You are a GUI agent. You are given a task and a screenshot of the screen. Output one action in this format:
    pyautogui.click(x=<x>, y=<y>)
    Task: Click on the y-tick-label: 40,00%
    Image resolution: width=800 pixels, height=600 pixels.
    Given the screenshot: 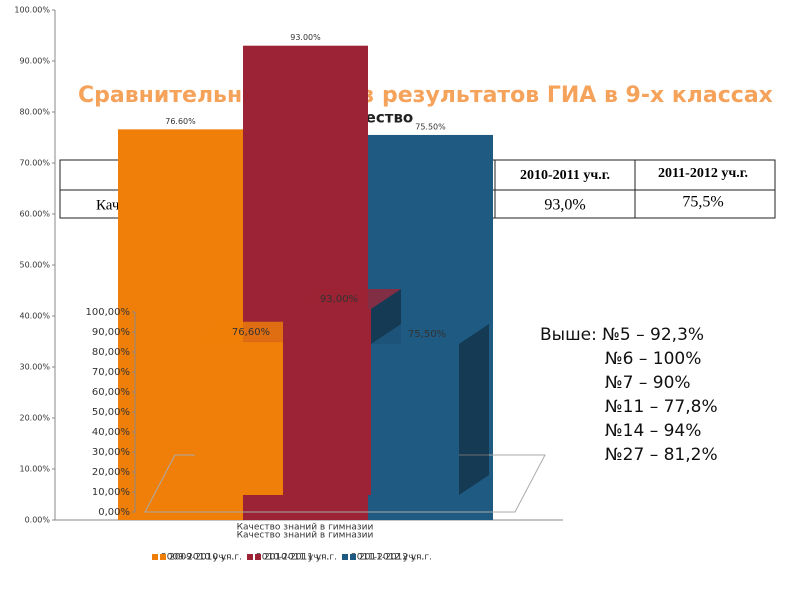 What is the action you would take?
    pyautogui.click(x=111, y=432)
    